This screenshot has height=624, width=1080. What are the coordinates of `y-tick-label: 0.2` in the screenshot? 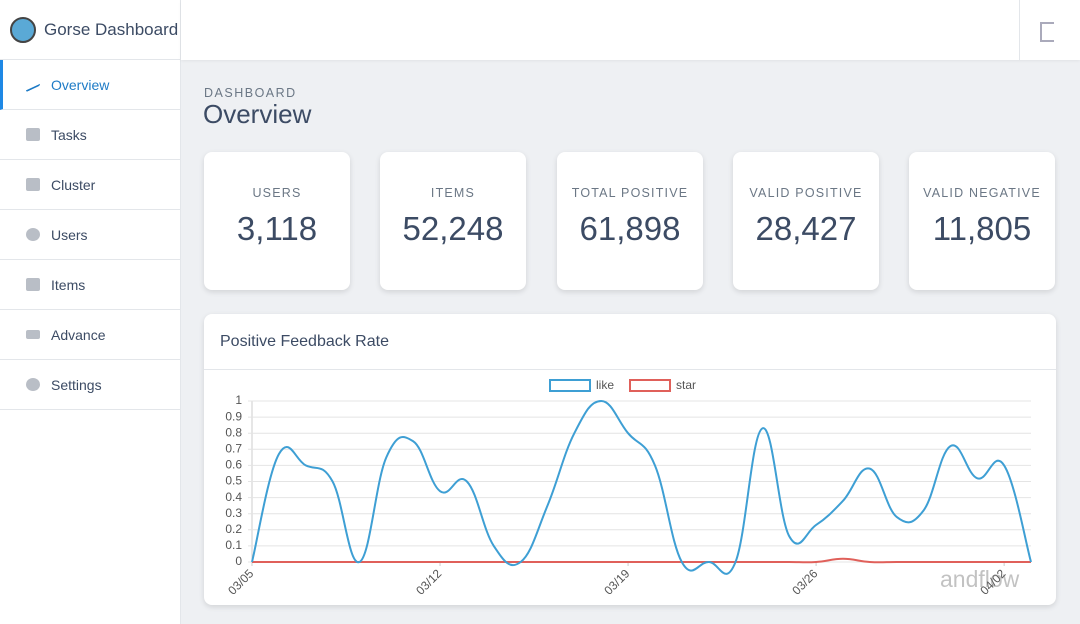 It's located at (233, 529).